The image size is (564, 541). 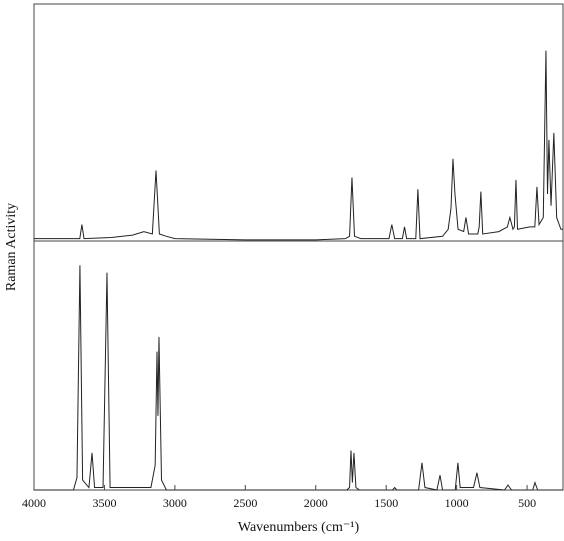 I want to click on x-tick-label: 1000, so click(x=457, y=503).